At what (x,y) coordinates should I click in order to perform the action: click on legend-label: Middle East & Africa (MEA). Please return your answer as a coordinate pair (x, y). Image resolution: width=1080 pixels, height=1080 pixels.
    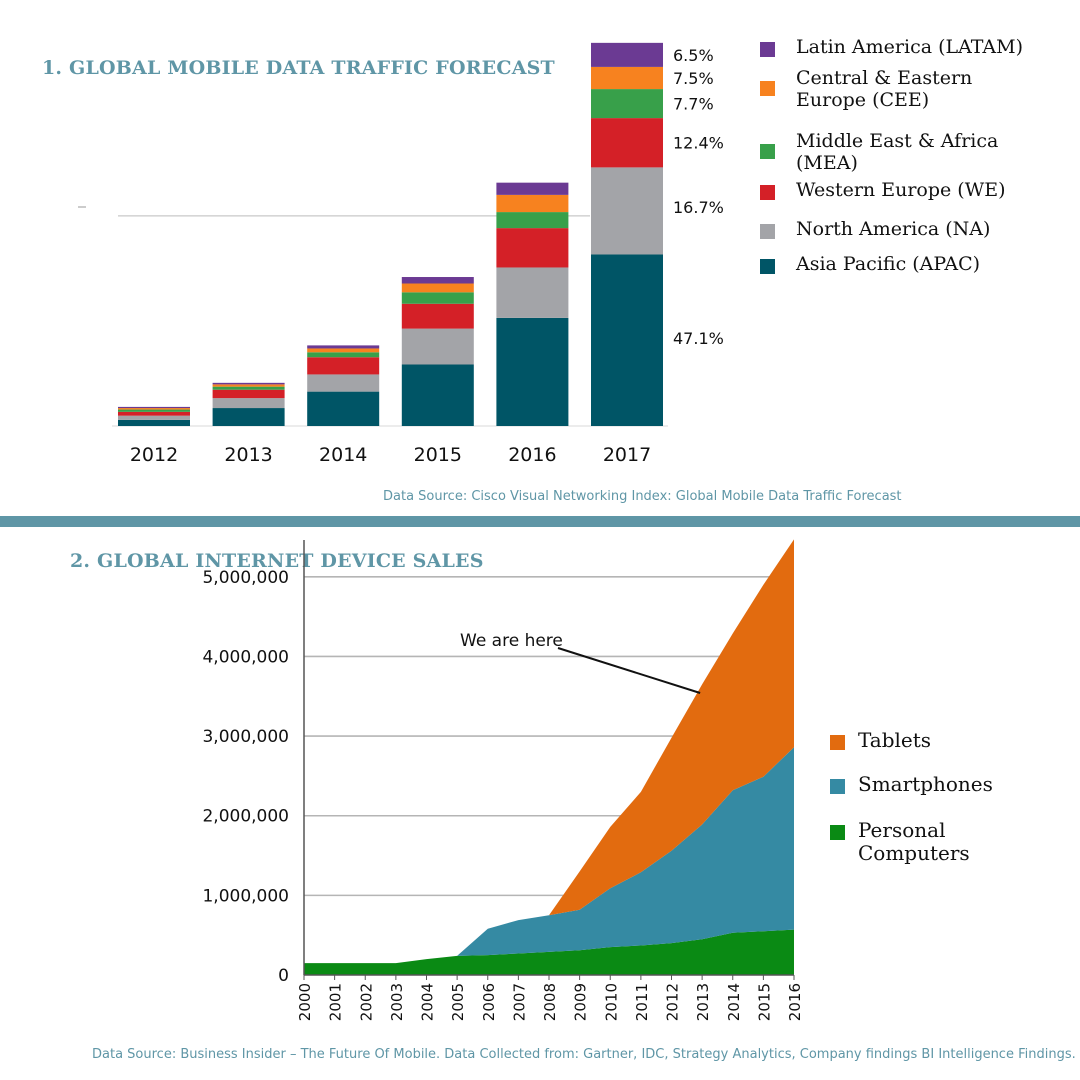
    Looking at the image, I should click on (897, 152).